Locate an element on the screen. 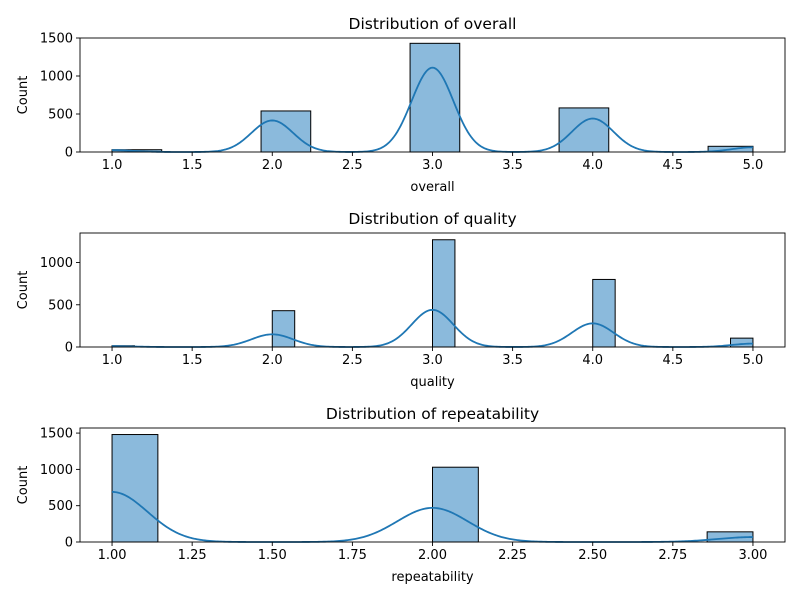  x-axis-label: repeatability is located at coordinates (432, 577).